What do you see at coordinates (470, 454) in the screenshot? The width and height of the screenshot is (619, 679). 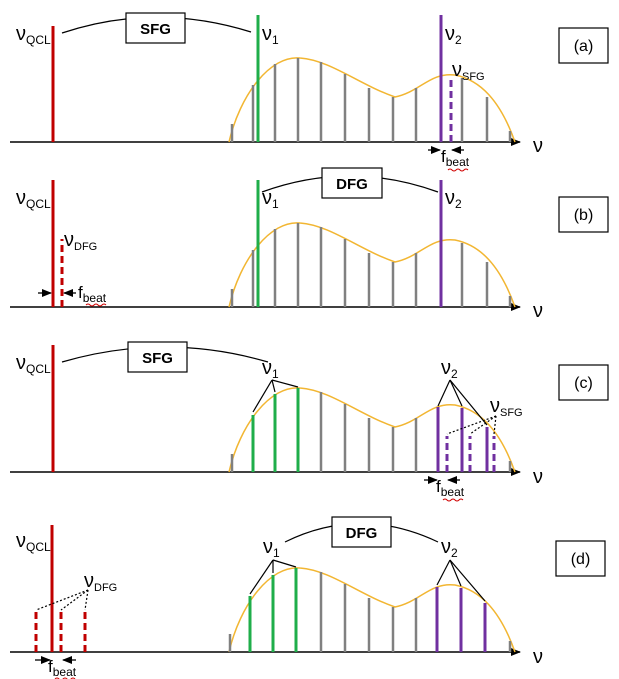 I see `sfg-product-lines` at bounding box center [470, 454].